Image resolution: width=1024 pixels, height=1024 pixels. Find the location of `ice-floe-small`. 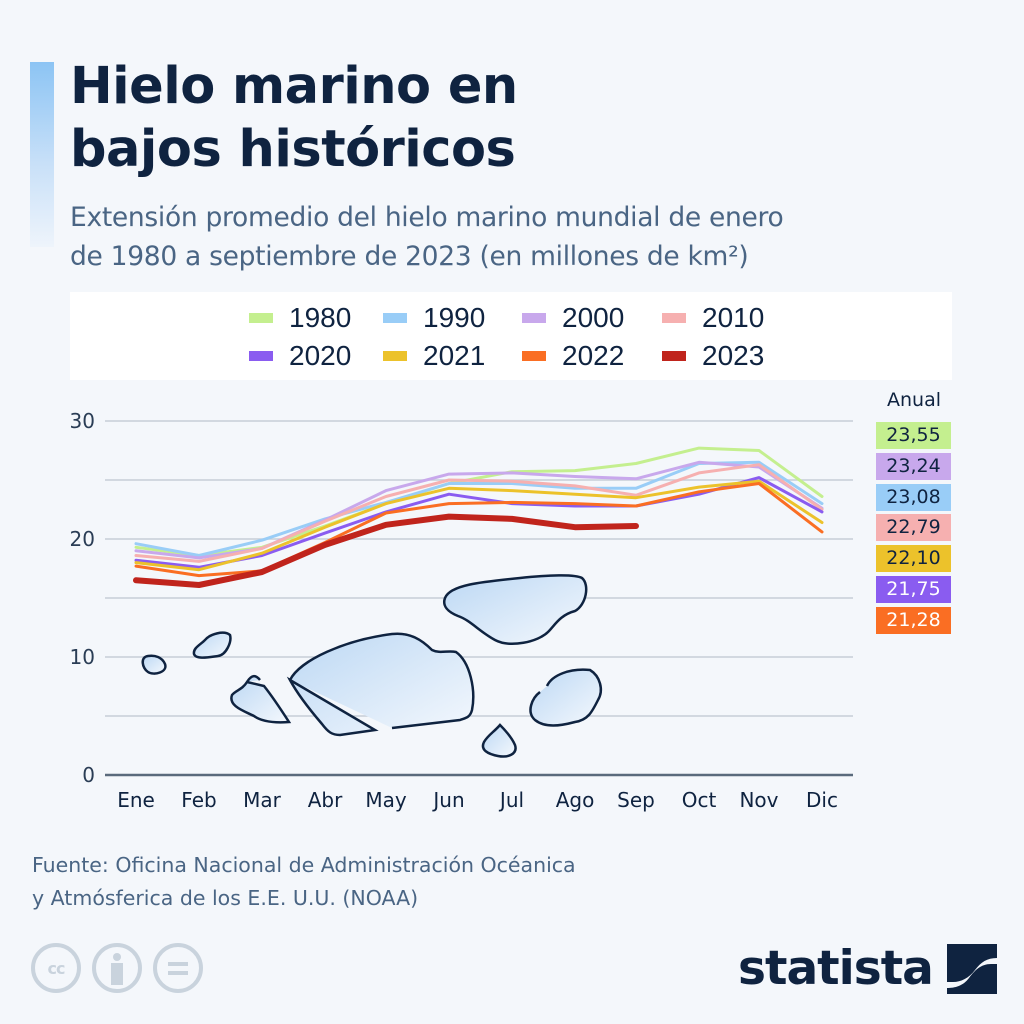

ice-floe-small is located at coordinates (212, 645).